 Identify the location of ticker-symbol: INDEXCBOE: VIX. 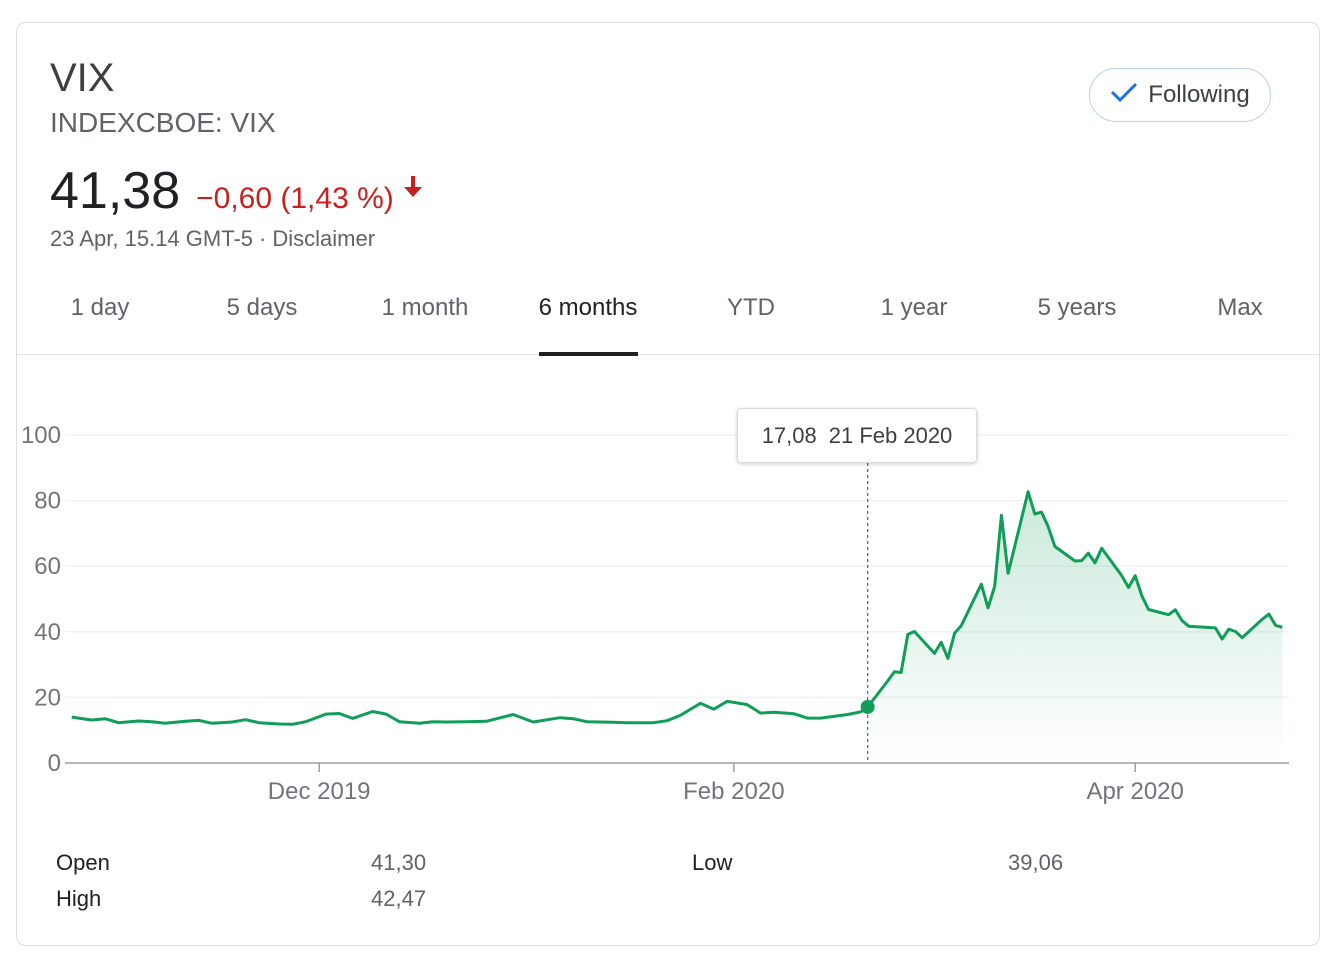
(163, 122).